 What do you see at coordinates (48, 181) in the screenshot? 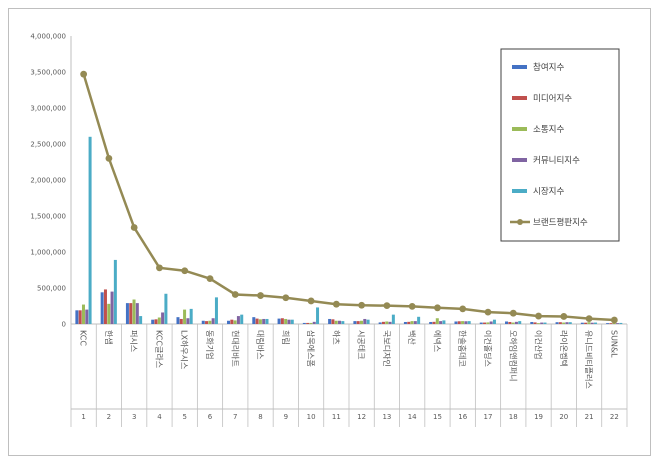
I see `y-tick-label: 2,000,000` at bounding box center [48, 181].